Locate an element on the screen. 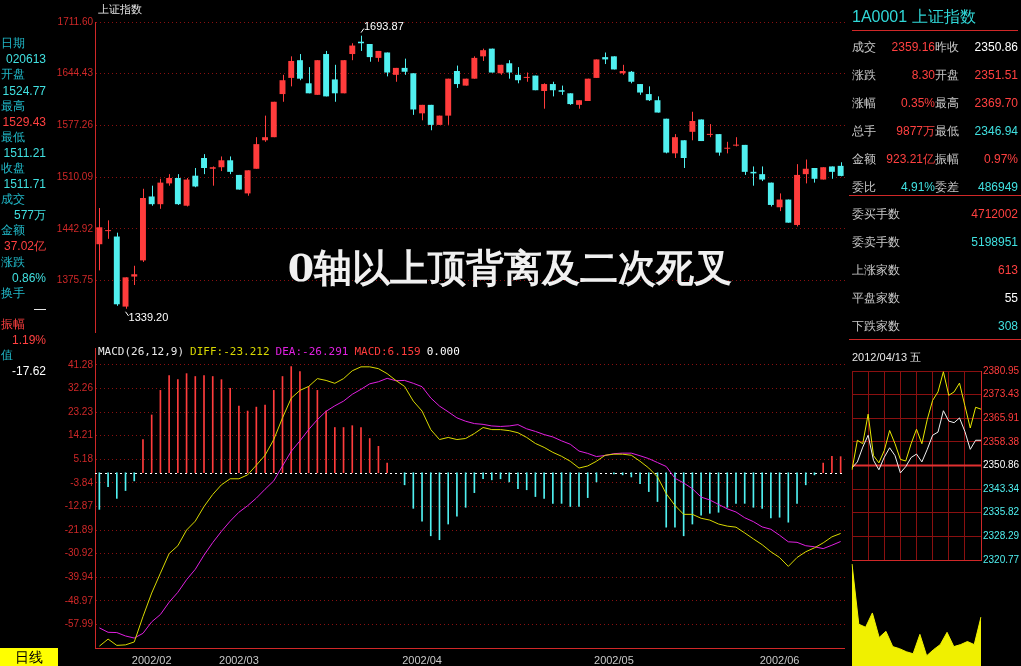 This screenshot has width=1021, height=666. text: 020613 is located at coordinates (25, 59).